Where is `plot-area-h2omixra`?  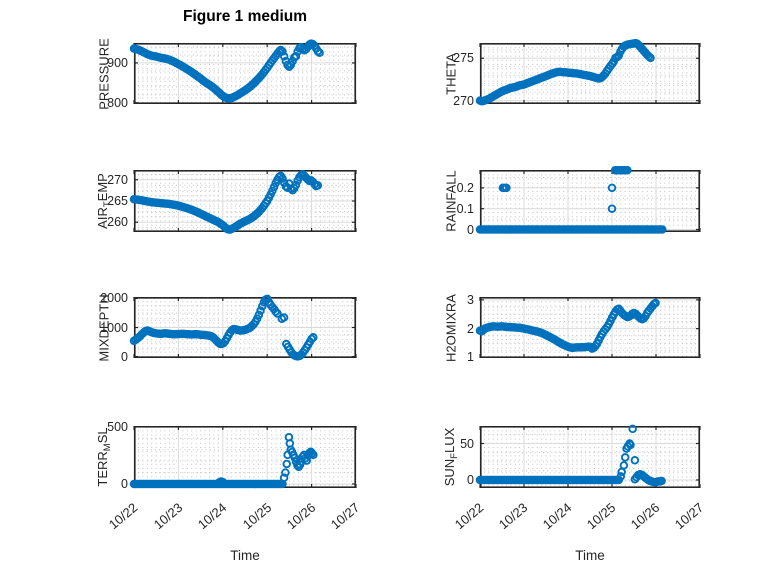
plot-area-h2omixra is located at coordinates (588, 328).